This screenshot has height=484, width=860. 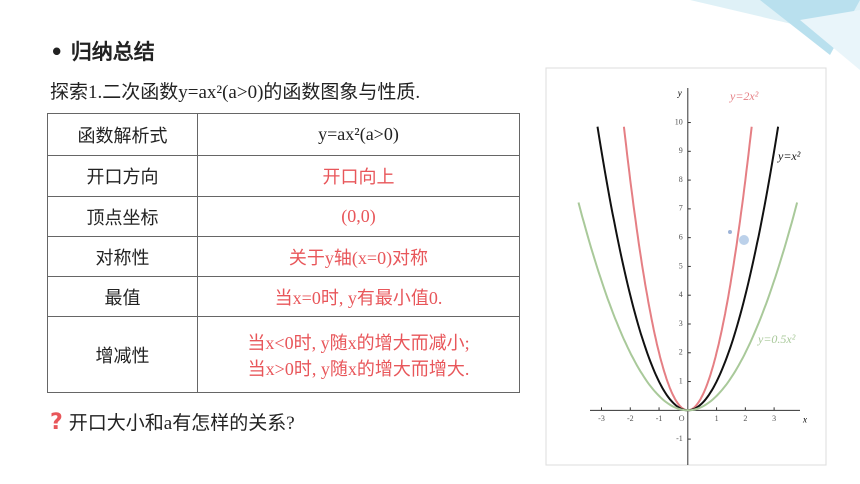 What do you see at coordinates (358, 368) in the screenshot?
I see `cell-line: 当x>0时, y随x的增大而增大.` at bounding box center [358, 368].